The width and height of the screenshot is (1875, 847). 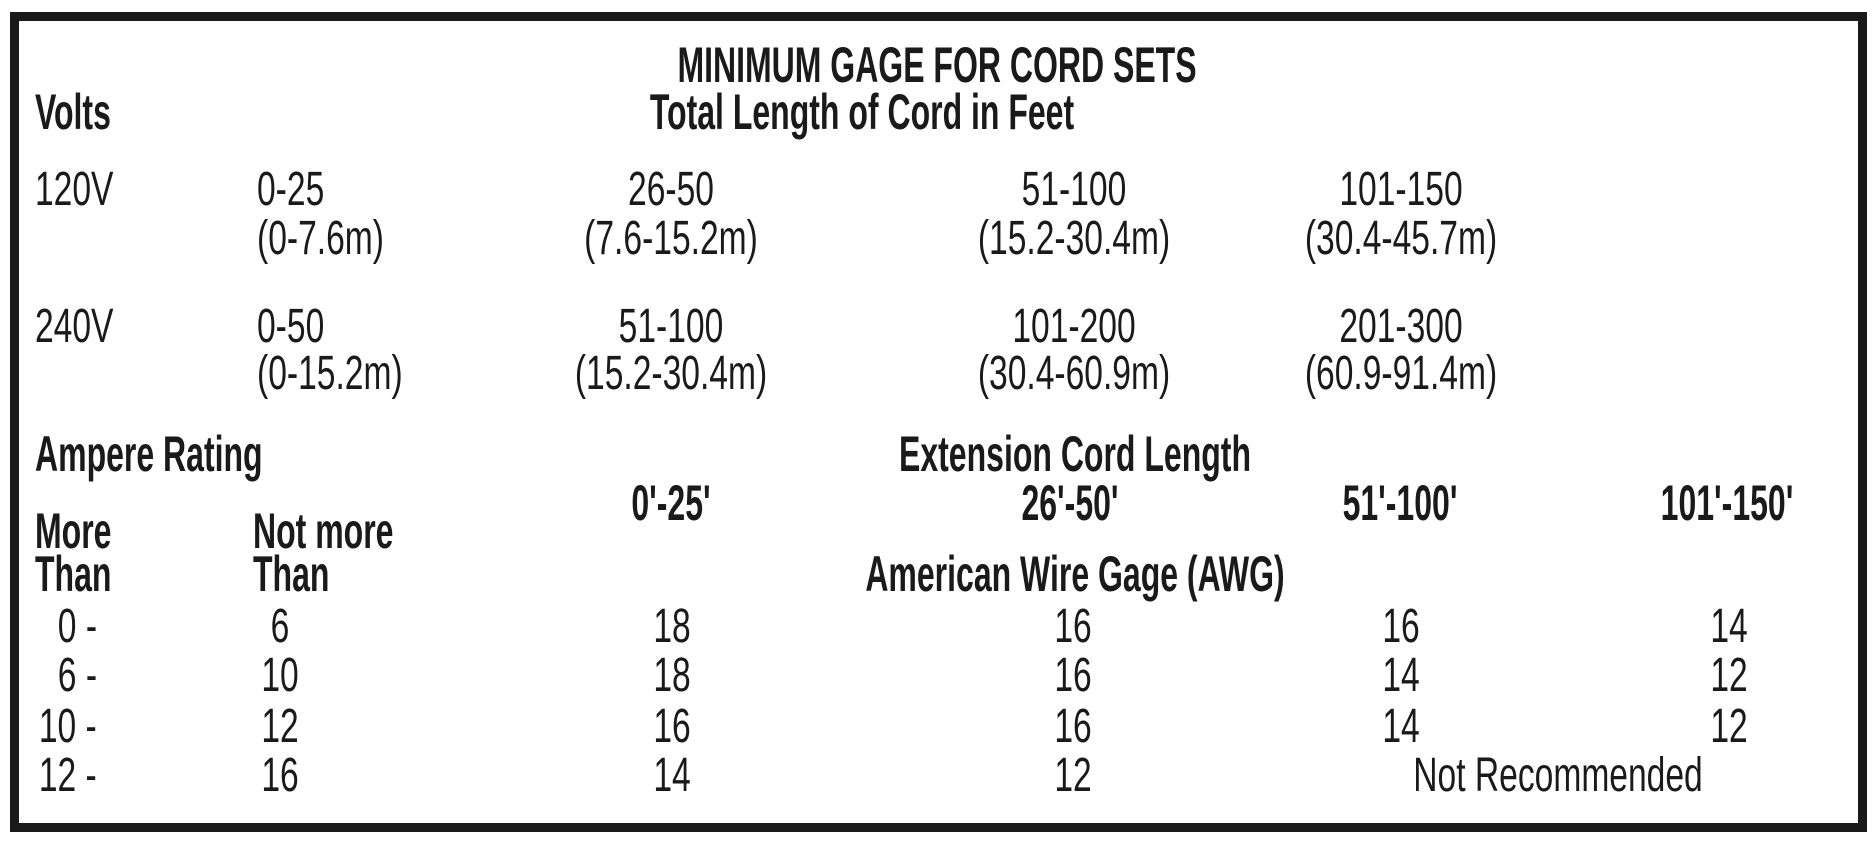 What do you see at coordinates (1074, 373) in the screenshot?
I see `cord-cell-meters: (30.4-60.9m)` at bounding box center [1074, 373].